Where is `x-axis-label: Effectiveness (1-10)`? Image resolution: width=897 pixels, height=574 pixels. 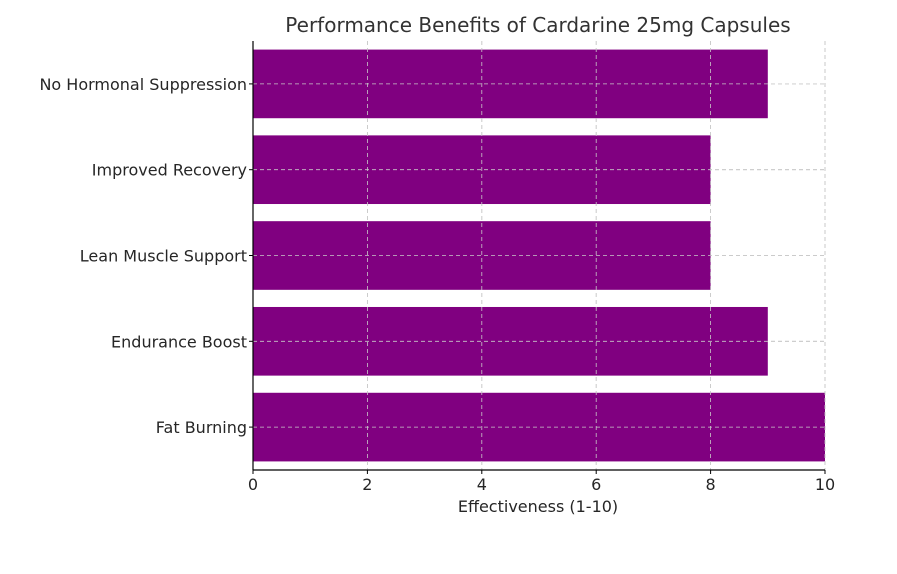 x-axis-label: Effectiveness (1-10) is located at coordinates (538, 506).